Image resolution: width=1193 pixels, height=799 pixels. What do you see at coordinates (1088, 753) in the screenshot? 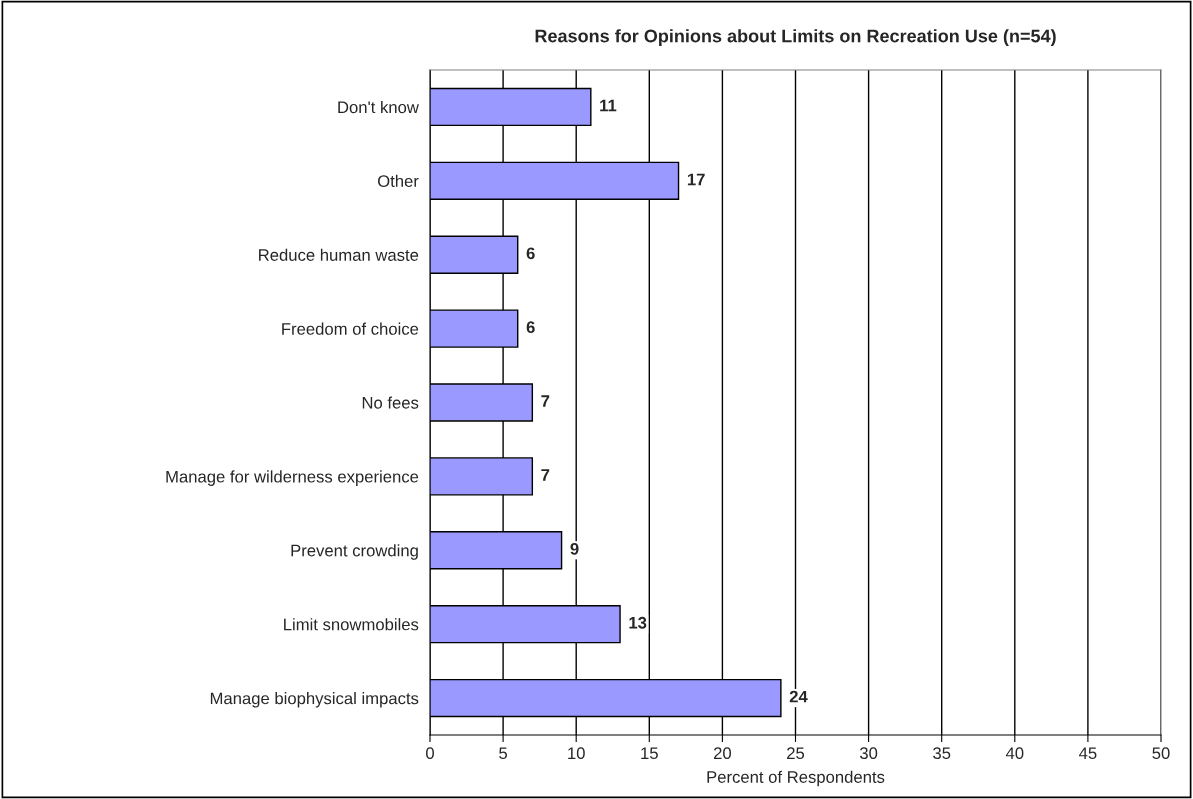
I see `x-tick-label: 45` at bounding box center [1088, 753].